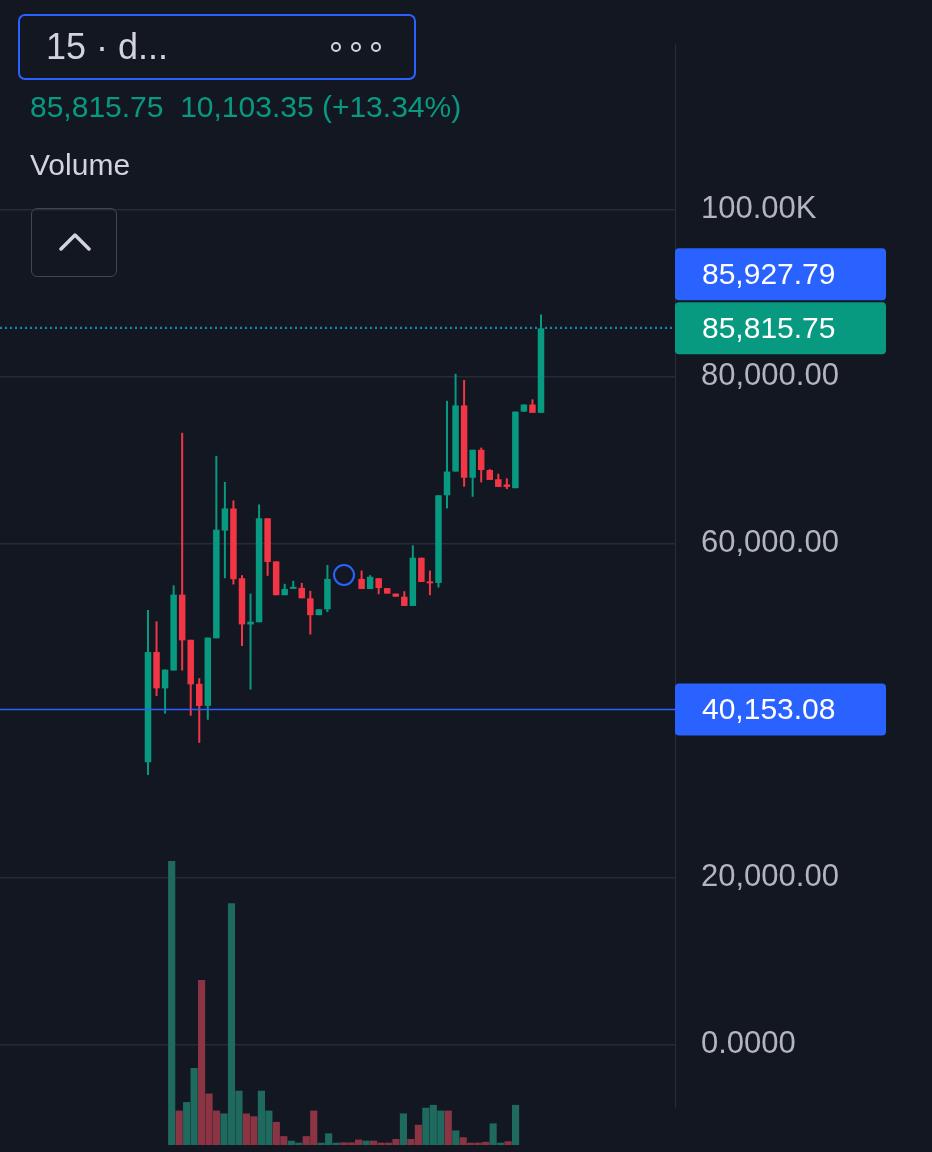 This screenshot has width=932, height=1152. I want to click on y-tick-label: 0.0000, so click(748, 1043).